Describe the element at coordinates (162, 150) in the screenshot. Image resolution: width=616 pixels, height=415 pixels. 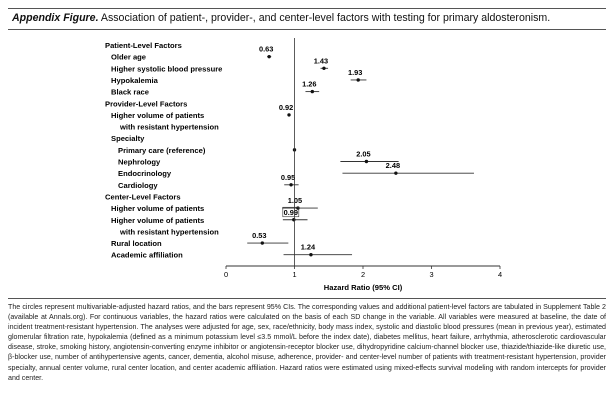
I see `row-label: Primary care (reference)` at that location.